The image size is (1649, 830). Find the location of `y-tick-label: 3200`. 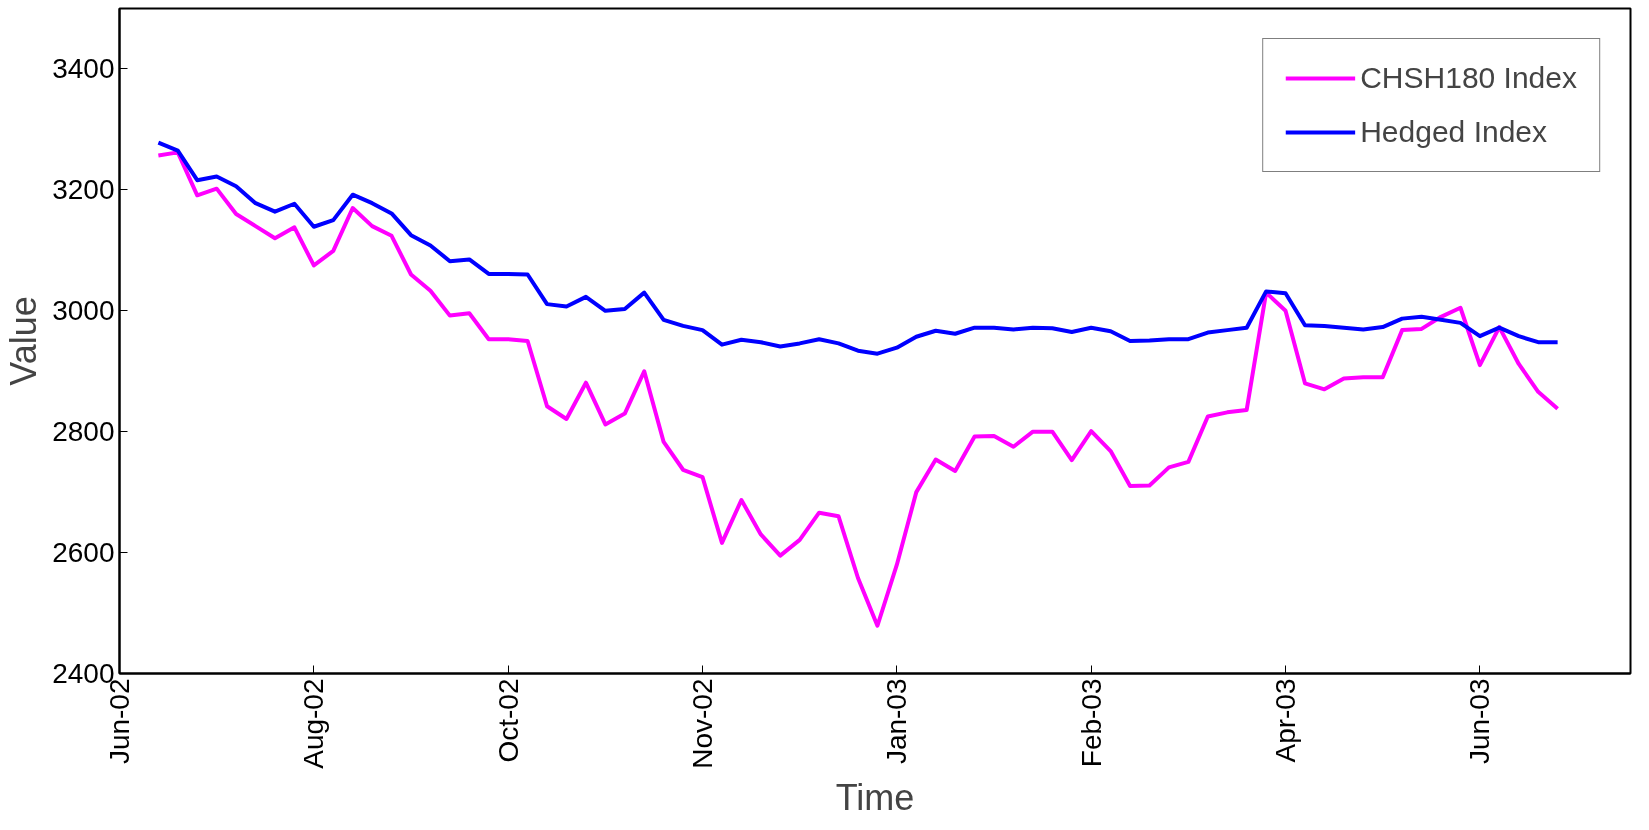

y-tick-label: 3200 is located at coordinates (83, 190).